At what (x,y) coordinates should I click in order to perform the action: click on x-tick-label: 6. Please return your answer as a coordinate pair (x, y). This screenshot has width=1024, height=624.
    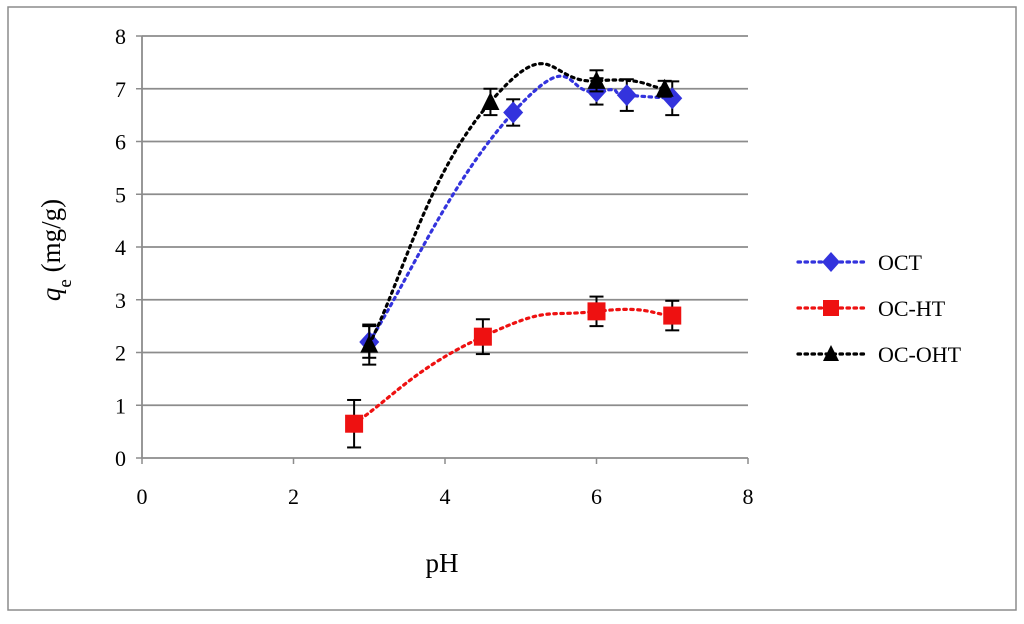
    Looking at the image, I should click on (596, 496).